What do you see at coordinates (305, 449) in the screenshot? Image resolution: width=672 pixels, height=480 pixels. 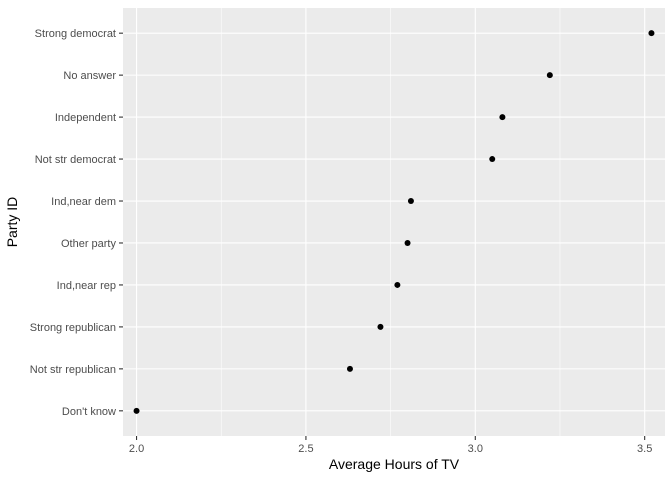 I see `x-tick-label: 2.5` at bounding box center [305, 449].